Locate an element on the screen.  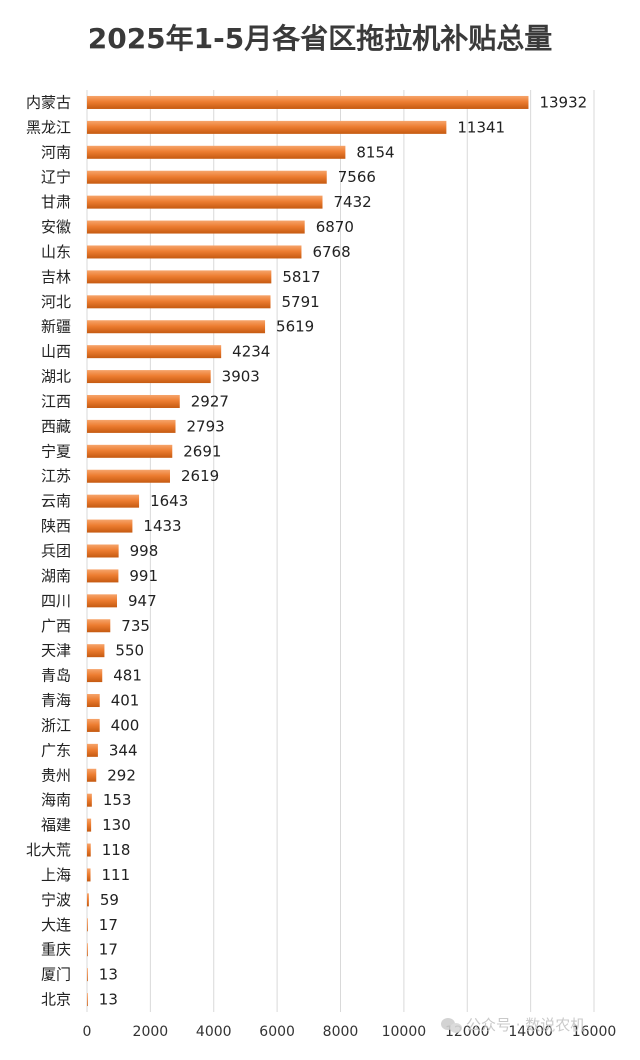
value-label: 7566 is located at coordinates (357, 177).